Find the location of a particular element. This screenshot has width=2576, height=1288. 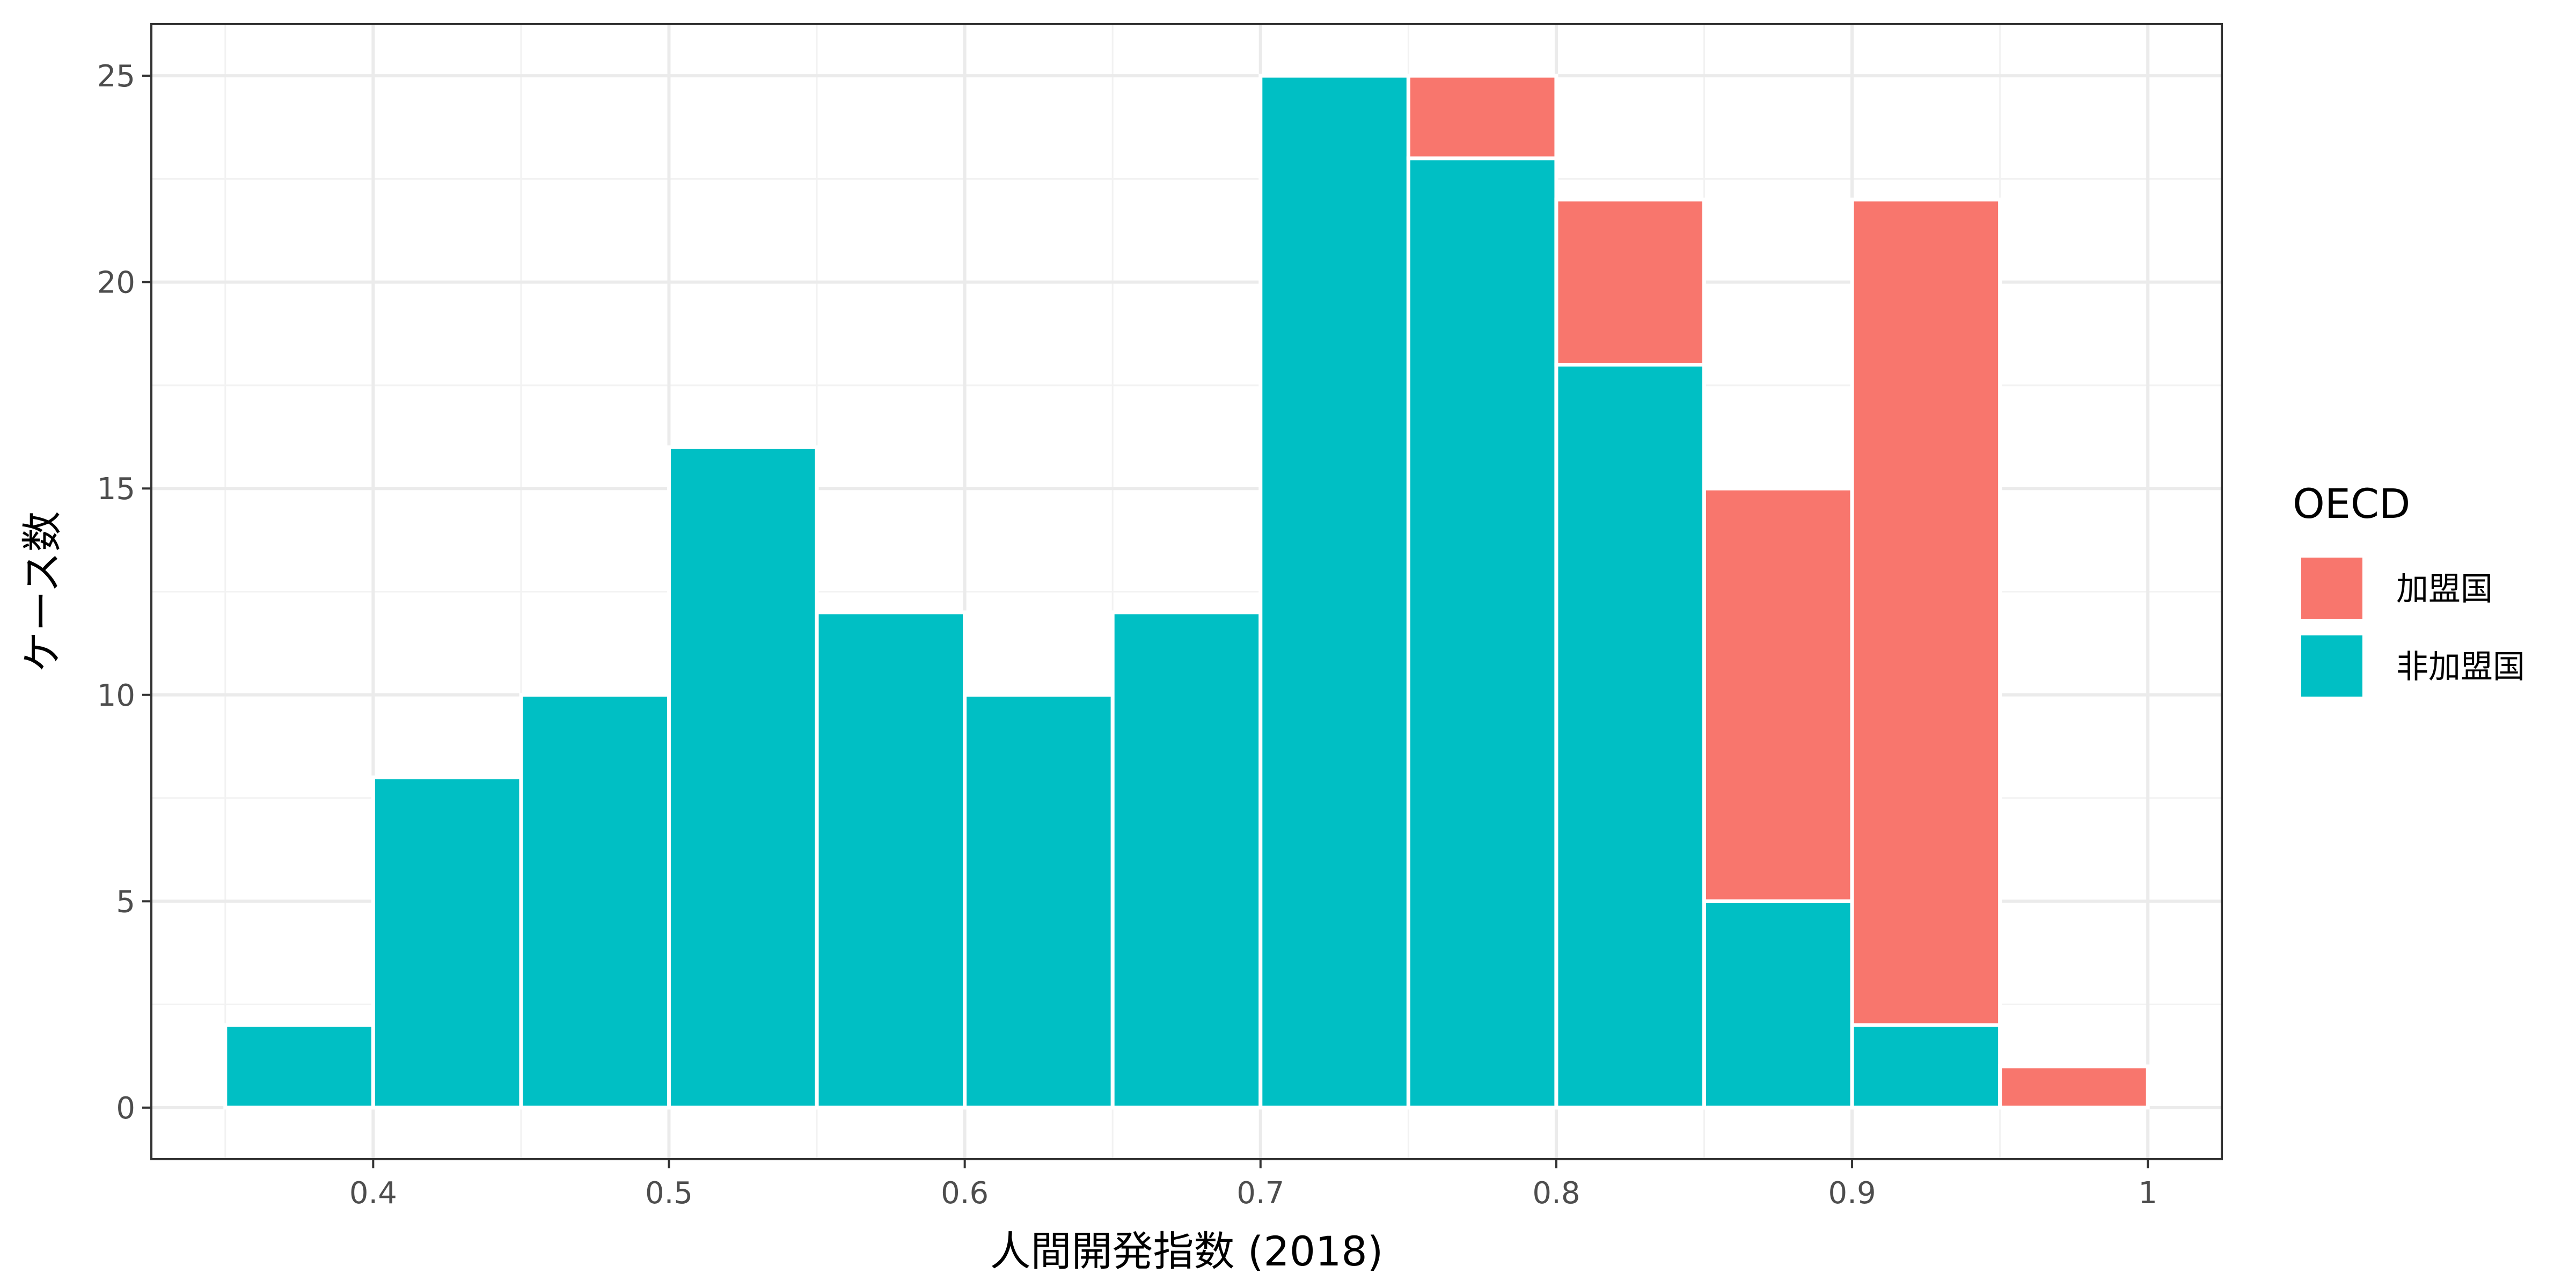

x-axis-title: 人間開発指数 (2018) is located at coordinates (1187, 1251).